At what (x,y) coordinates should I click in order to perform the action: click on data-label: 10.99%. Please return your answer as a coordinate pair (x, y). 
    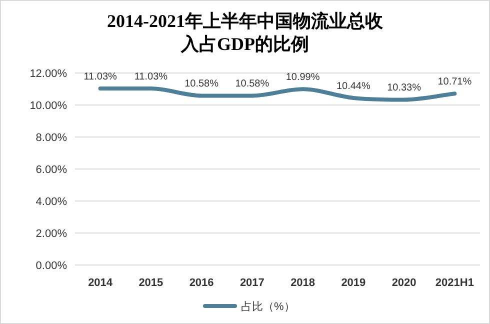
    Looking at the image, I should click on (303, 78).